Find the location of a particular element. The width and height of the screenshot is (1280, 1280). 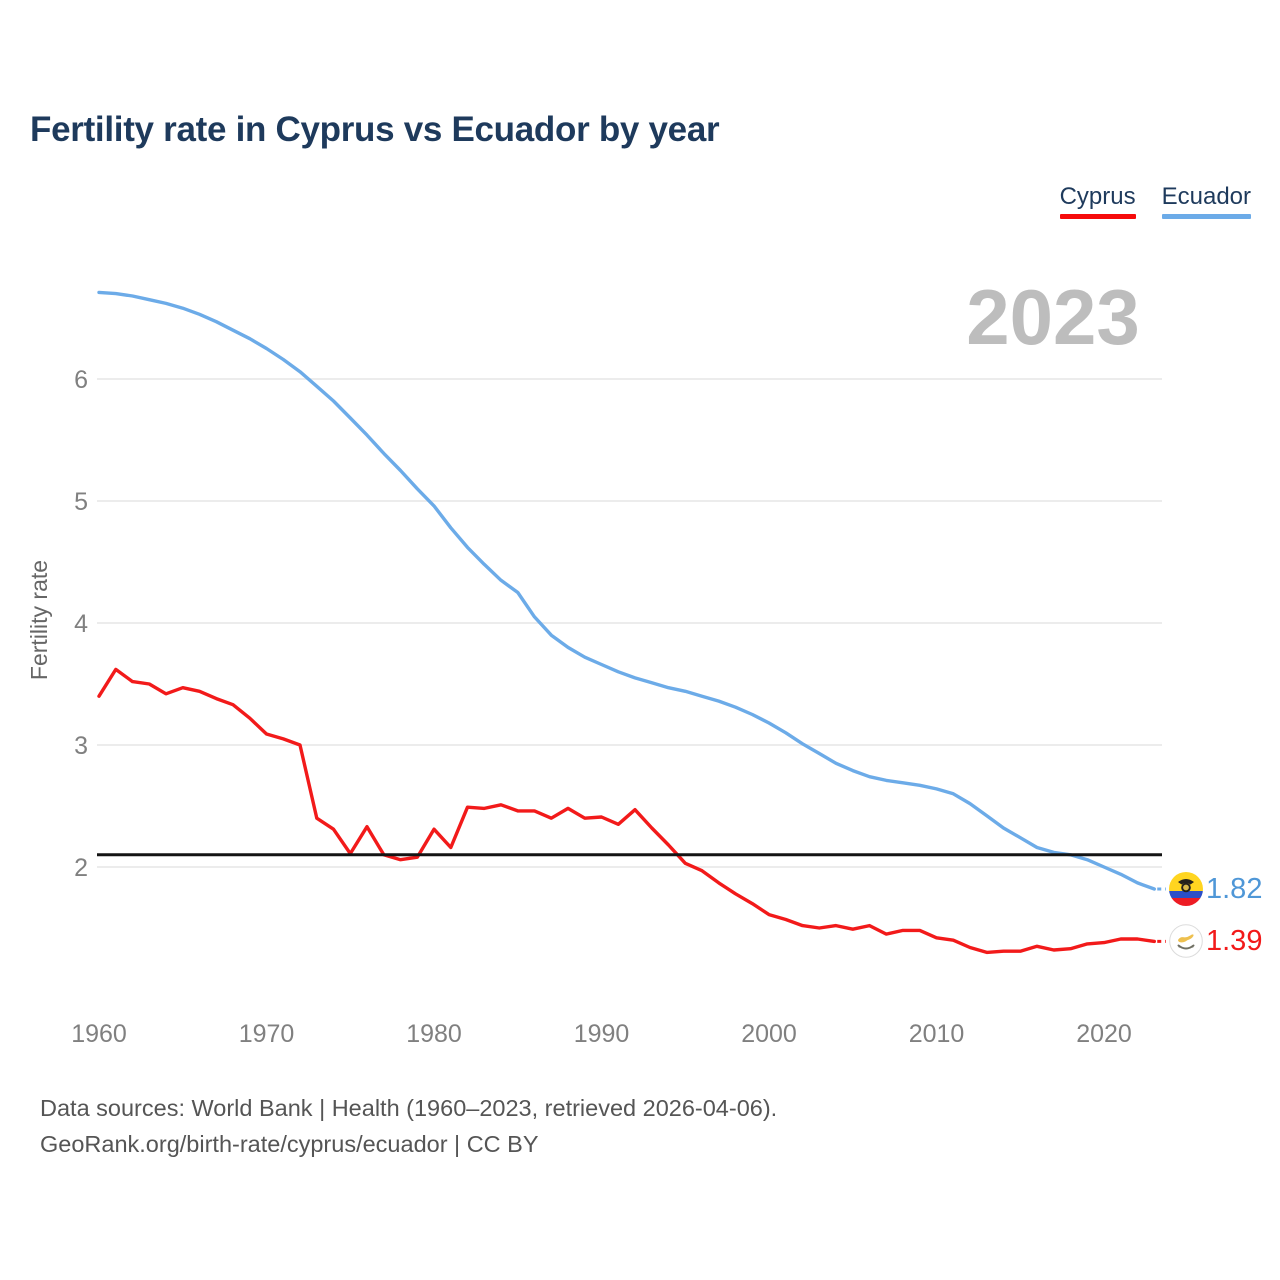

x-tick-label-2000: 2000 is located at coordinates (769, 1034).